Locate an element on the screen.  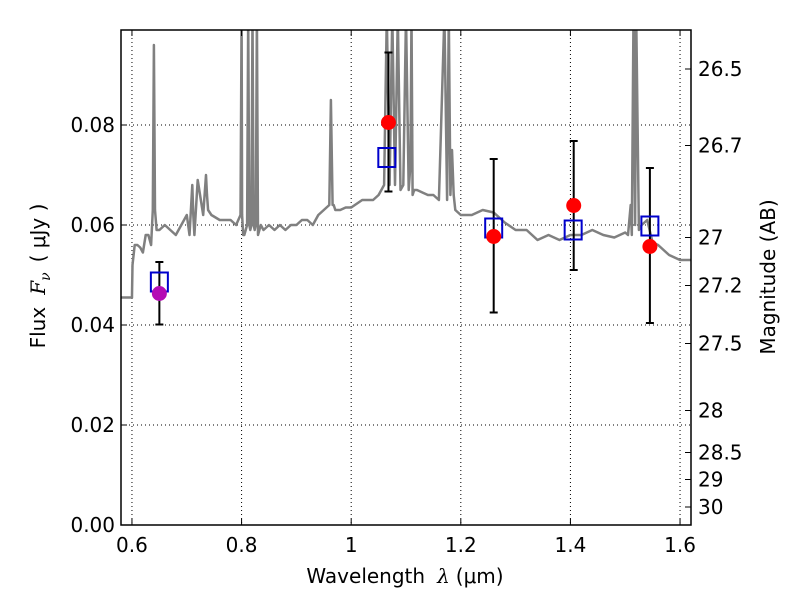
x-tick-label: 0.8 is located at coordinates (242, 545).